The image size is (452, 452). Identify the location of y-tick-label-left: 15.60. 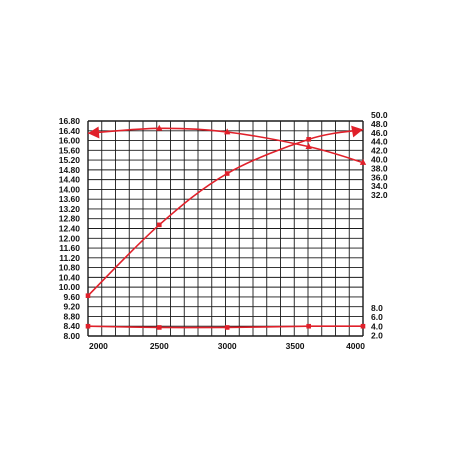
(70, 150).